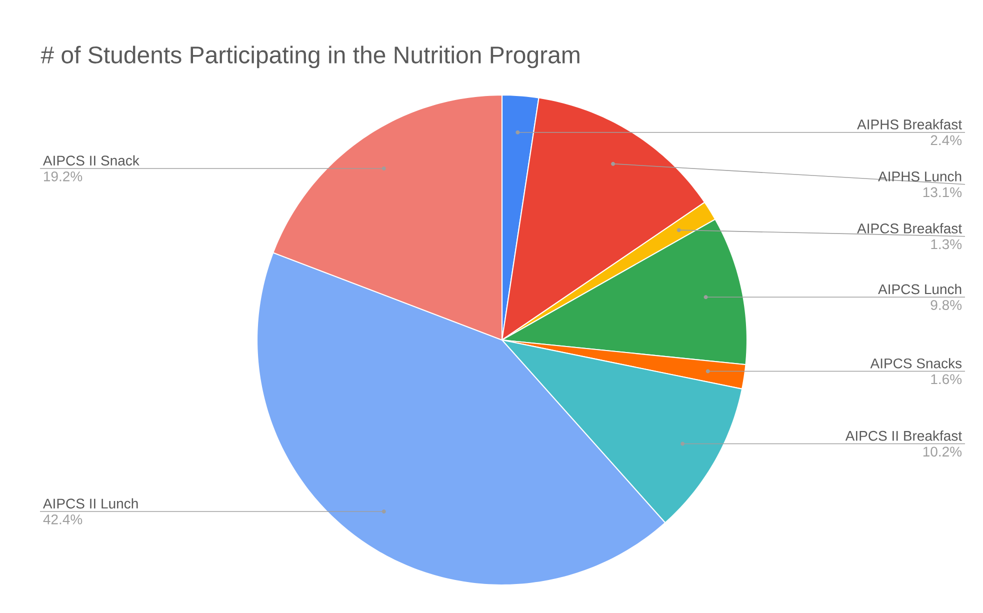 The height and width of the screenshot is (613, 983). I want to click on chart-title: # of Students Participating in the Nutrition Program, so click(310, 57).